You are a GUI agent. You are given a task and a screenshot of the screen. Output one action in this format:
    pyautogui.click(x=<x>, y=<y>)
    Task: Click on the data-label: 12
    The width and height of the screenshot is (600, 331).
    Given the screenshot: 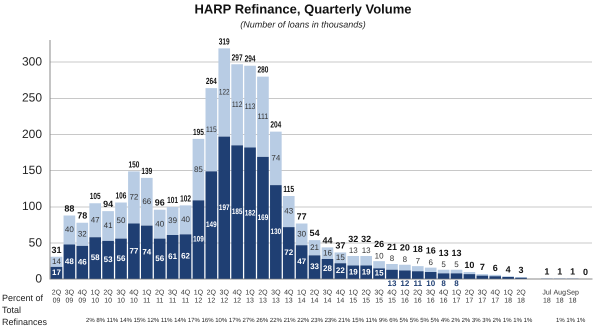 What is the action you would take?
    pyautogui.click(x=405, y=283)
    